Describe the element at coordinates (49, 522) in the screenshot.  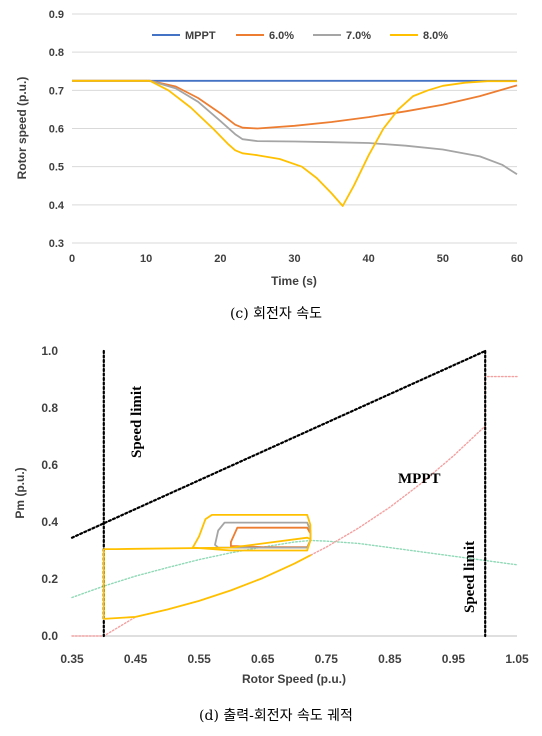
I see `d-ytick-label: 0.4` at that location.